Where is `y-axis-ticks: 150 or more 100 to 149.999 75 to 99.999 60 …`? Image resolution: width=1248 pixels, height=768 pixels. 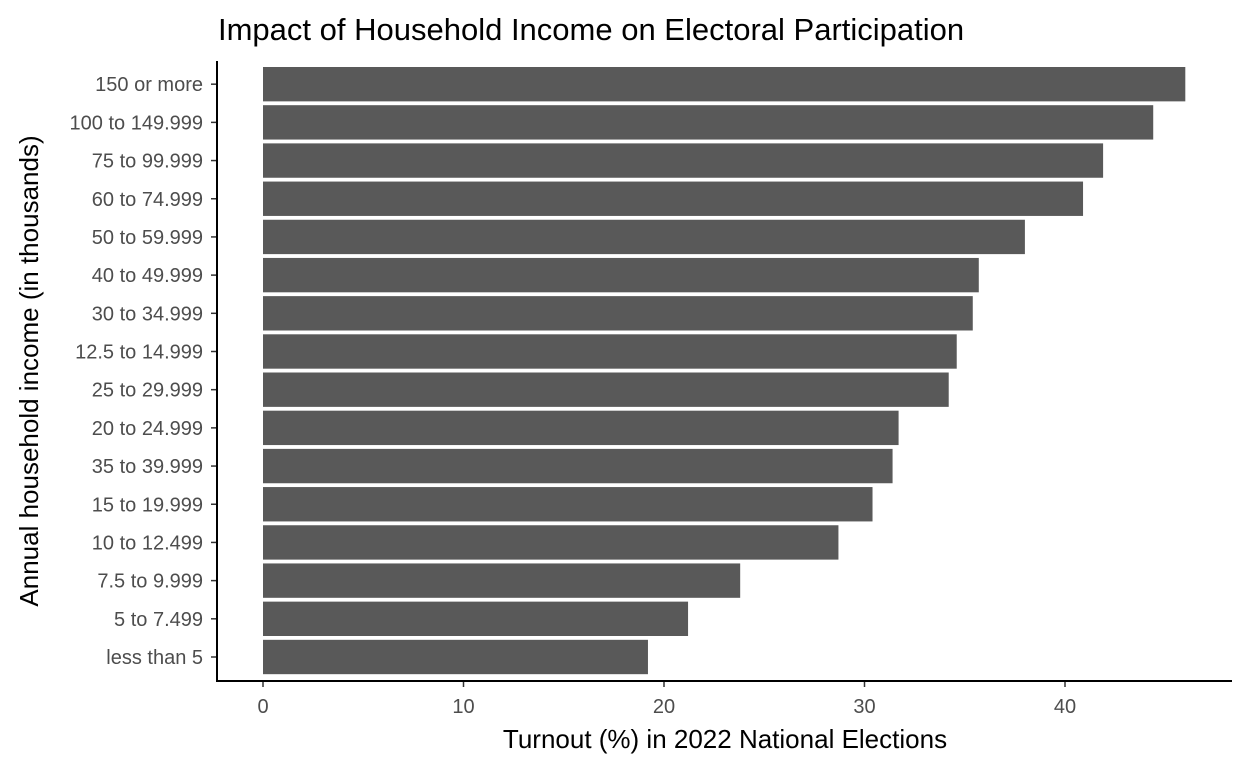 y-axis-ticks: 150 or more 100 to 149.999 75 to 99.999 60 … is located at coordinates (143, 371).